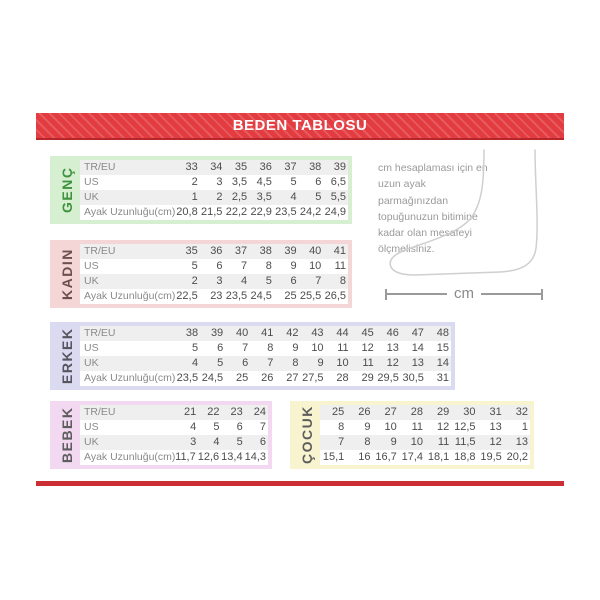 The image size is (600, 600). I want to click on table-row: US 2 3 3,5 4,5 5 6 6,5, so click(214, 182).